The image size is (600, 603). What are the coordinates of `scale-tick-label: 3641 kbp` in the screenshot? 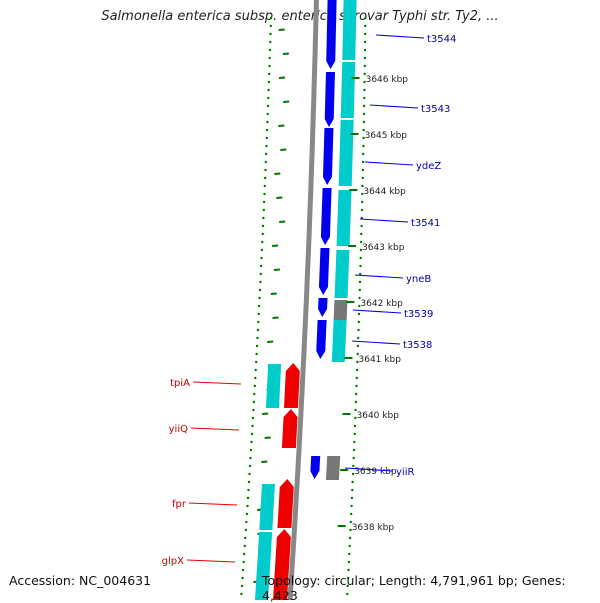 It's located at (380, 360).